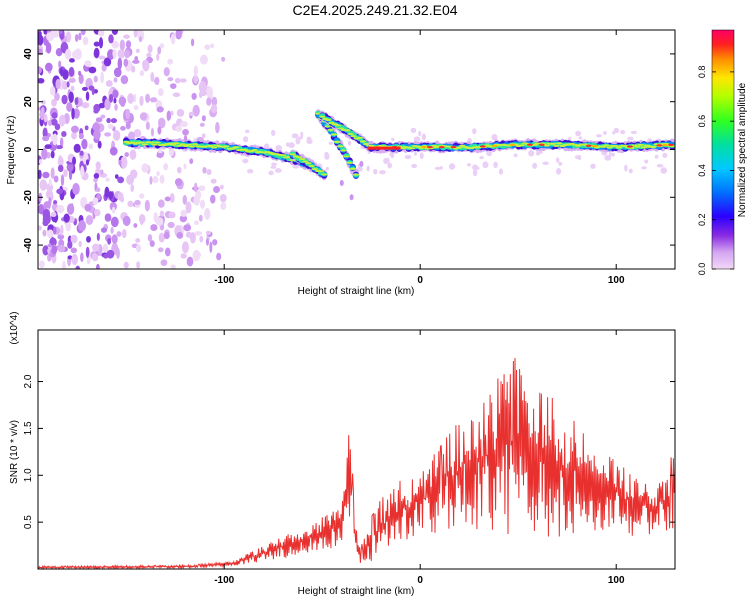 This screenshot has width=750, height=600. Describe the element at coordinates (28, 197) in the screenshot. I see `spectrogram-y-tick-label: -20` at that location.